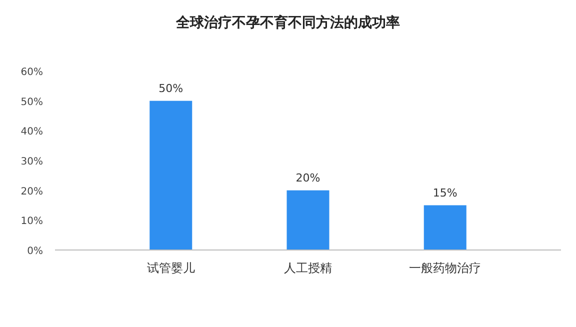  What do you see at coordinates (170, 268) in the screenshot?
I see `x-tick-label: 试管婴儿` at bounding box center [170, 268].